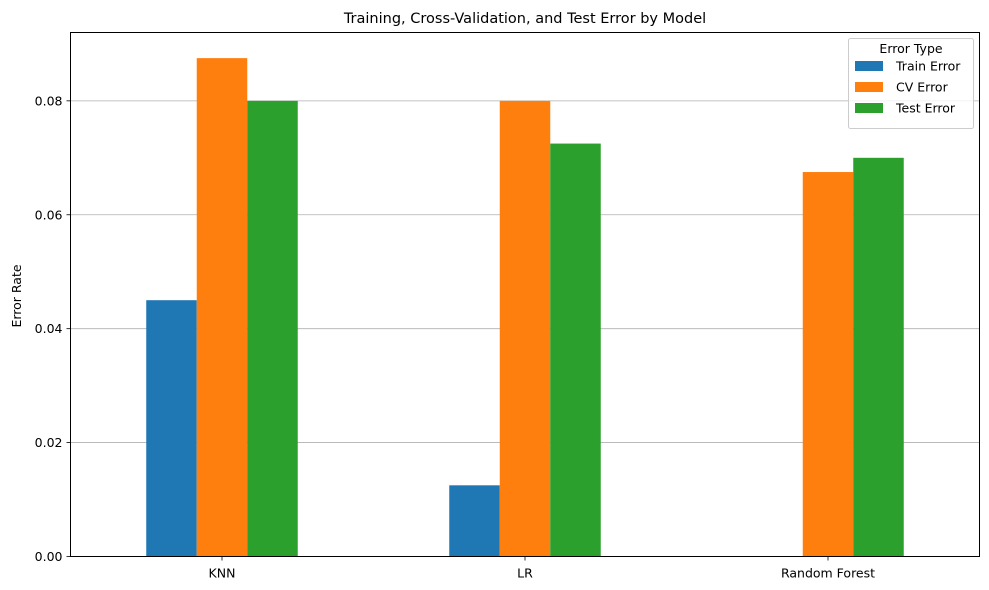 The image size is (989, 590). Describe the element at coordinates (922, 87) in the screenshot. I see `legend-label: CV Error` at that location.